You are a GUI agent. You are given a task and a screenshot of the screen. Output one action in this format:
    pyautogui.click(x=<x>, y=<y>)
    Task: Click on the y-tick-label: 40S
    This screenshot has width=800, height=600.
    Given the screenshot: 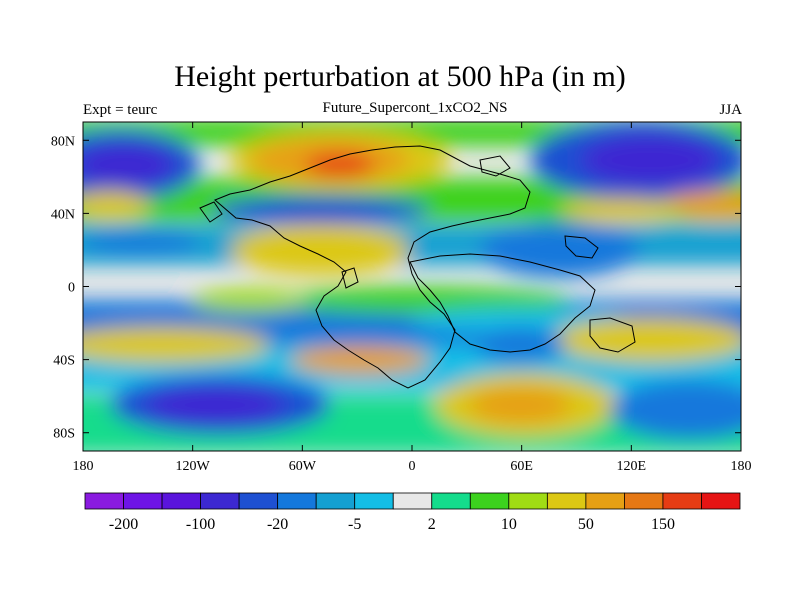 What is the action you would take?
    pyautogui.click(x=64, y=361)
    